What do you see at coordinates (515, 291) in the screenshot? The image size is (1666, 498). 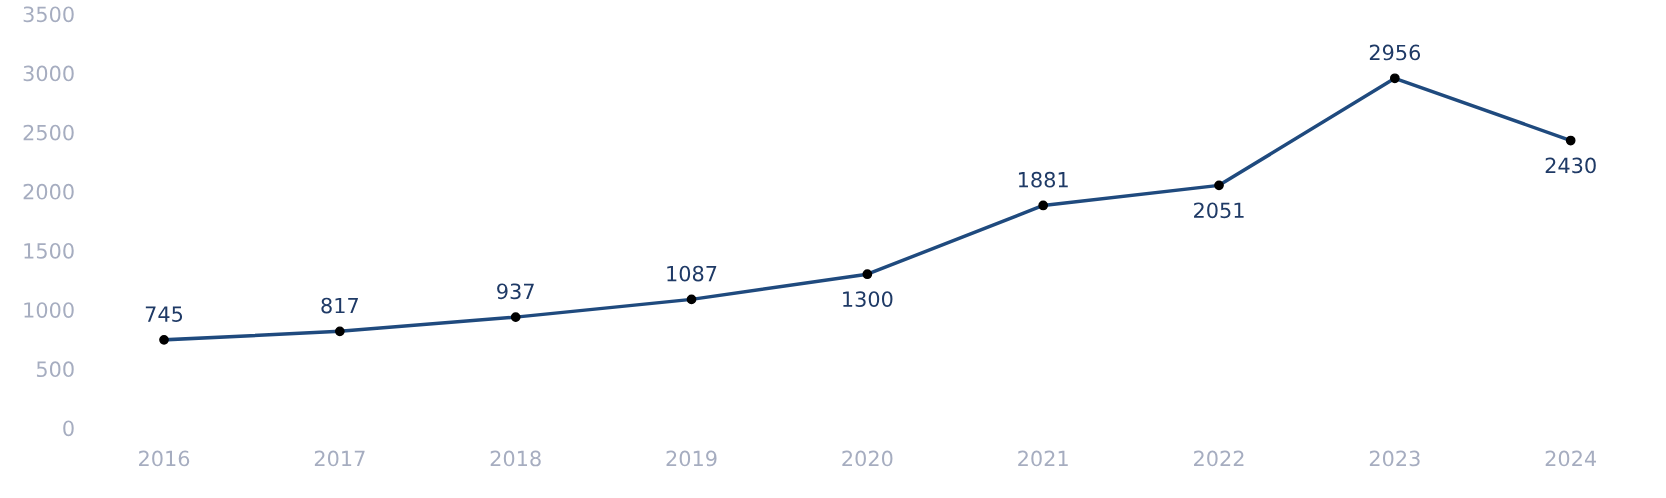 I see `data-label: 937` at bounding box center [515, 291].